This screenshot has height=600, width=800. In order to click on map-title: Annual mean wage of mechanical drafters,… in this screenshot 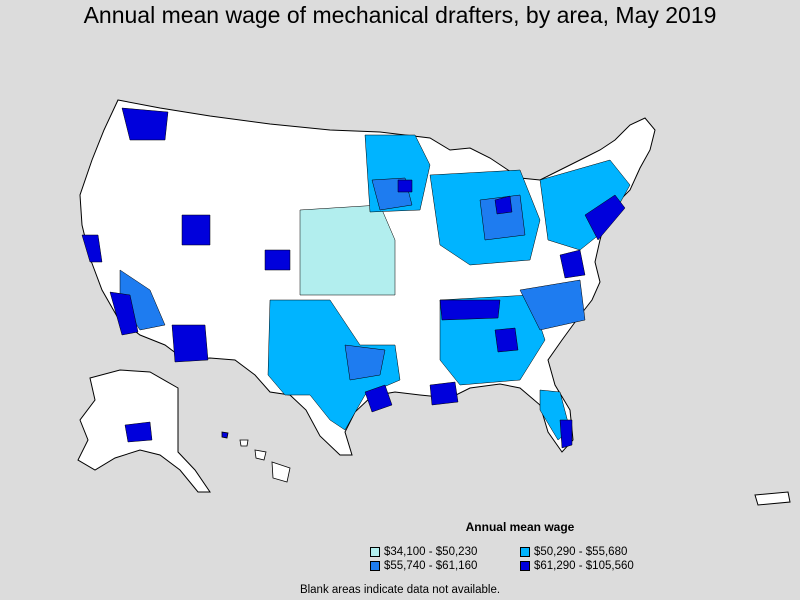, I will do `click(400, 15)`.